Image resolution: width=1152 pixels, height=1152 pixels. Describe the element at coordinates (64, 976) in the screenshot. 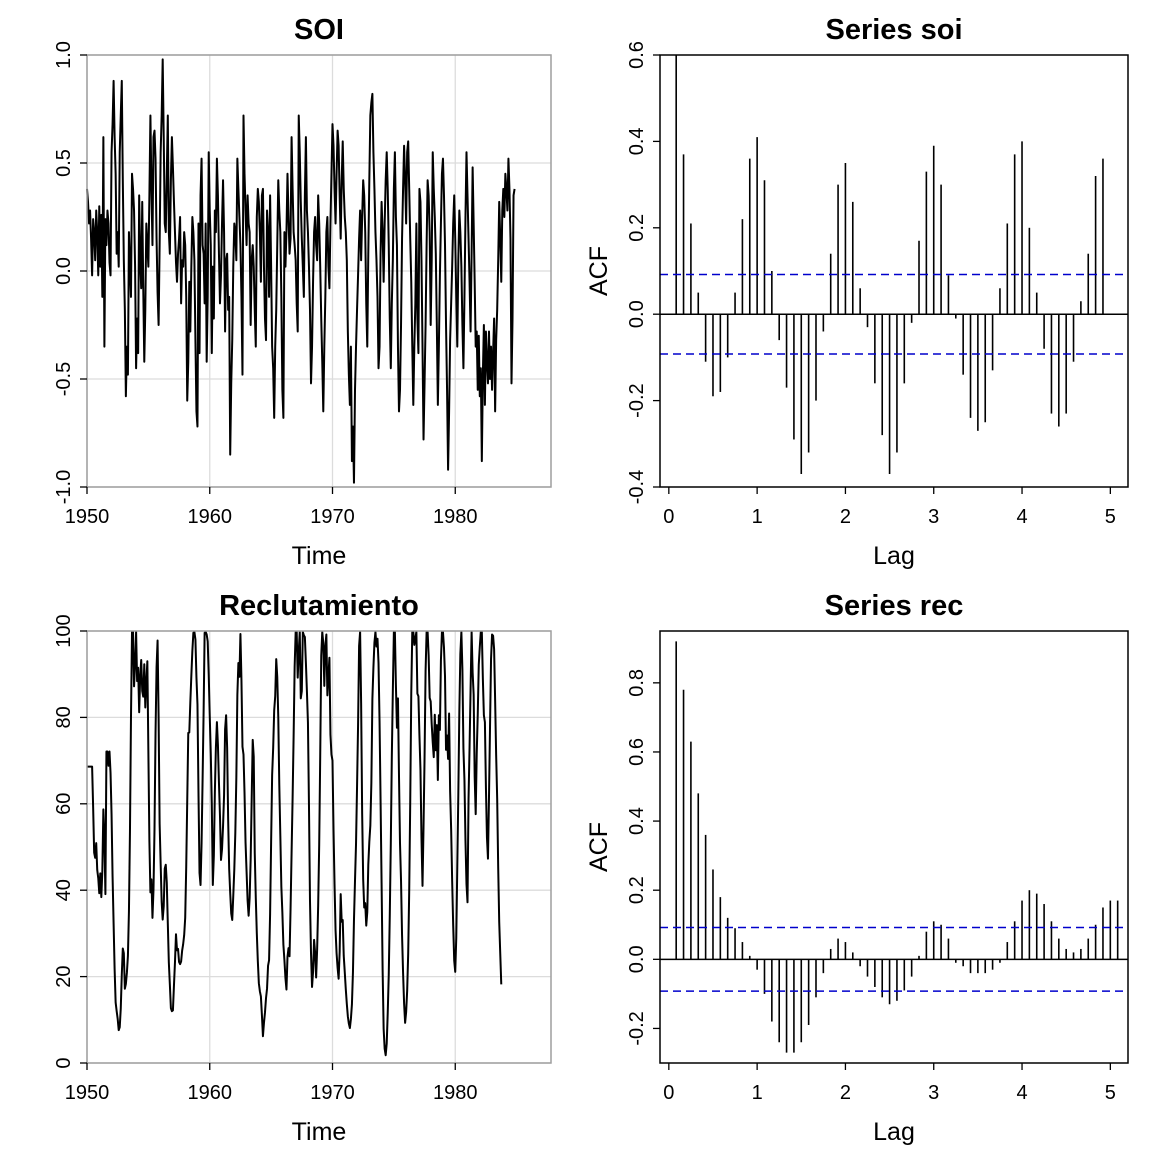

I see `y-tick-label: 20` at that location.